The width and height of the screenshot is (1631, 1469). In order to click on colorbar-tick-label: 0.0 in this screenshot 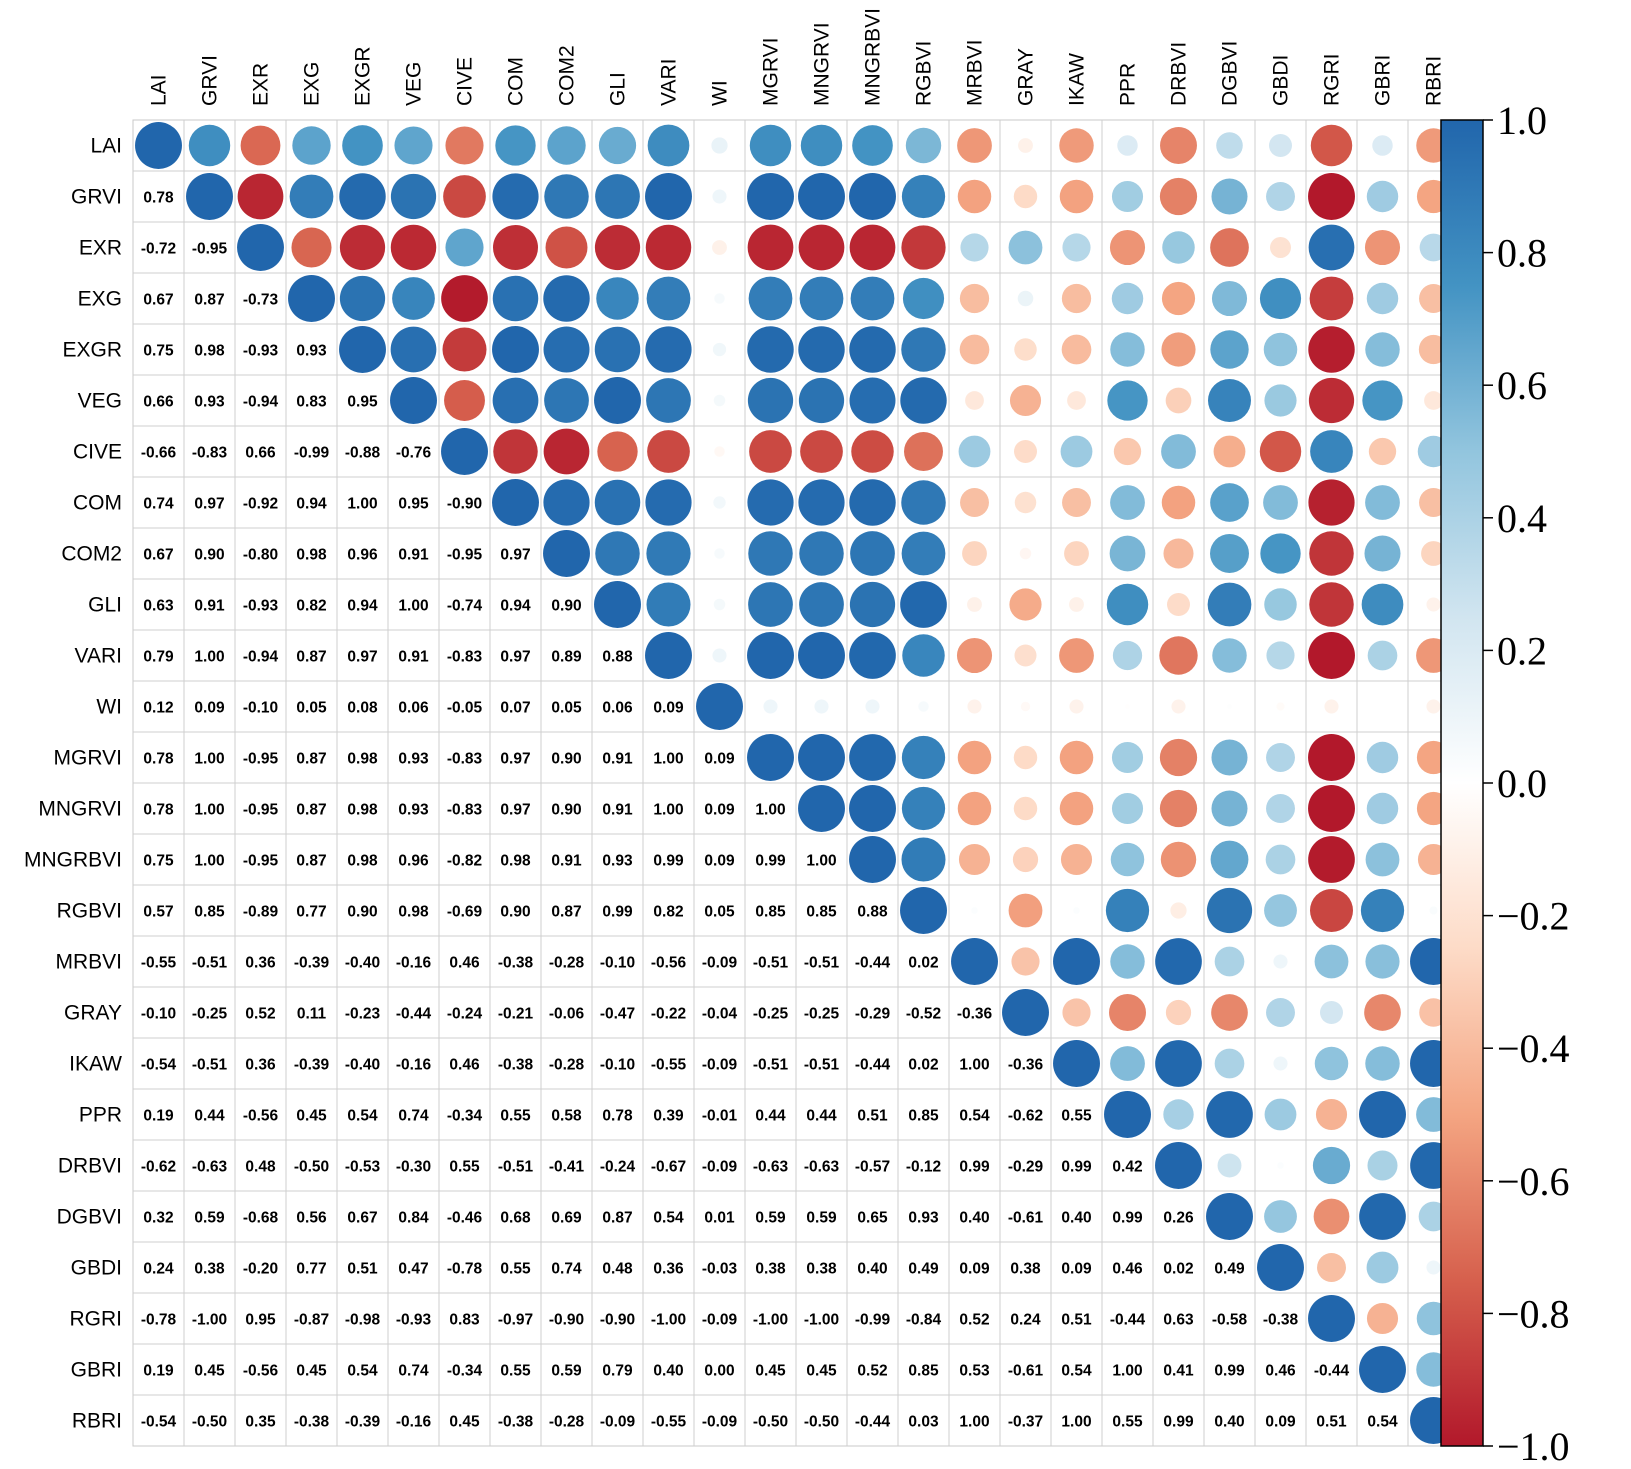, I will do `click(1522, 783)`.